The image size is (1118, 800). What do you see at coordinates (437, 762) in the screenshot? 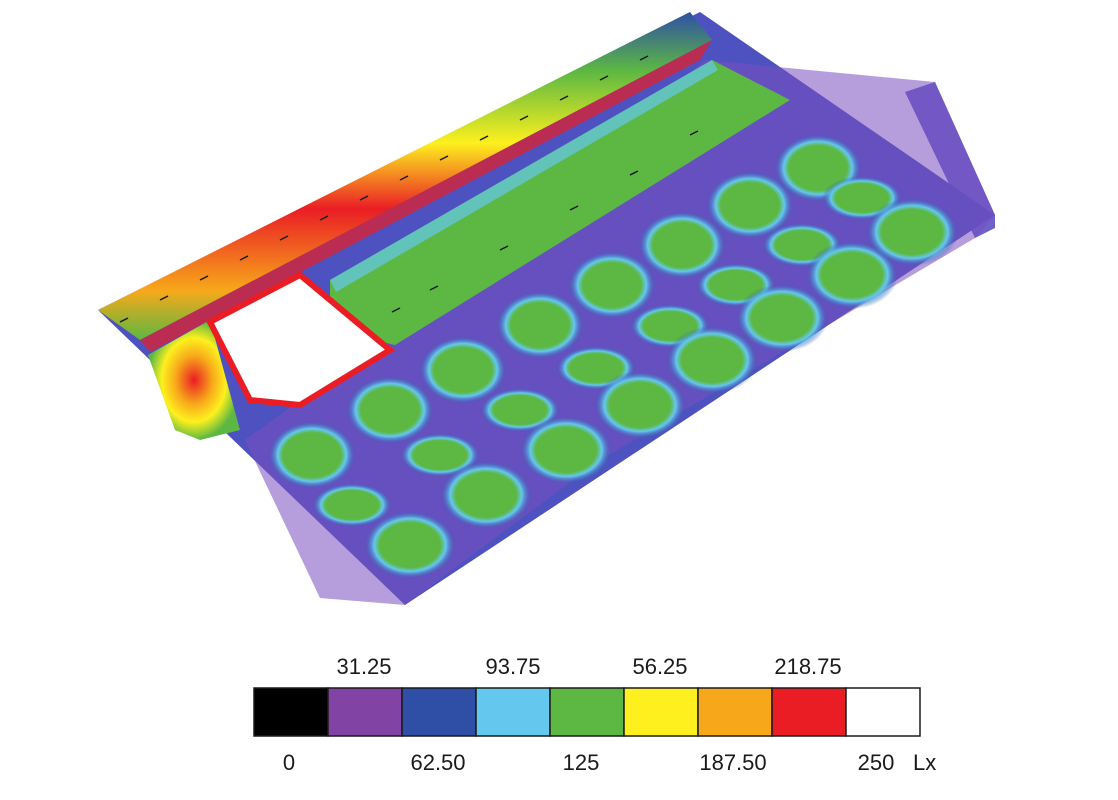
I see `bottom-label-2: 62.50` at bounding box center [437, 762].